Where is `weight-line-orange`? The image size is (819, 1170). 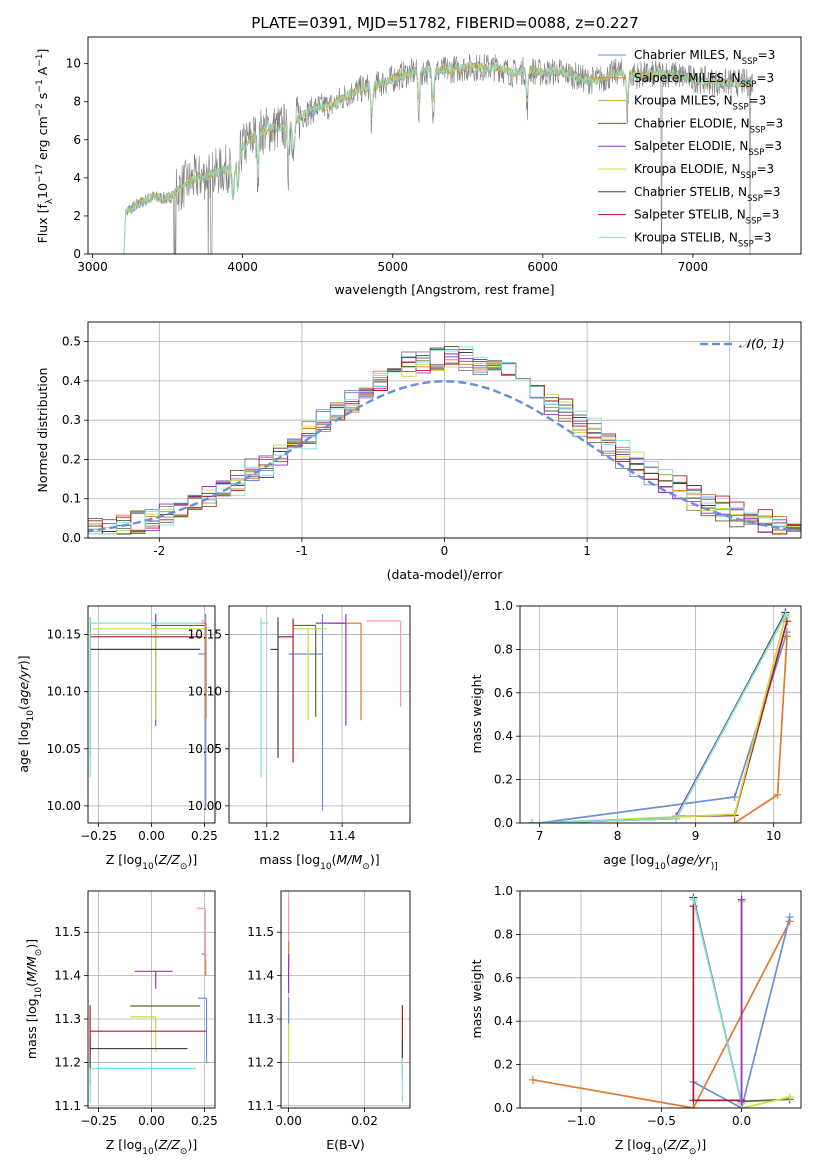
weight-line-orange is located at coordinates (661, 1014).